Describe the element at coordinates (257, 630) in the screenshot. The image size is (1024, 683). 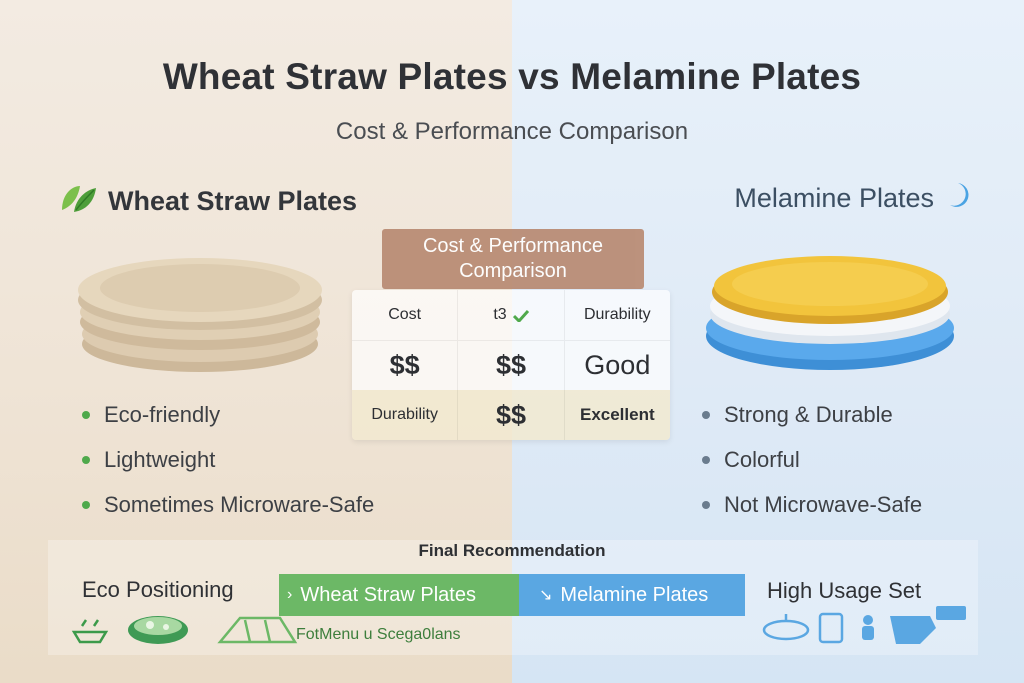
I see `basket-icon` at that location.